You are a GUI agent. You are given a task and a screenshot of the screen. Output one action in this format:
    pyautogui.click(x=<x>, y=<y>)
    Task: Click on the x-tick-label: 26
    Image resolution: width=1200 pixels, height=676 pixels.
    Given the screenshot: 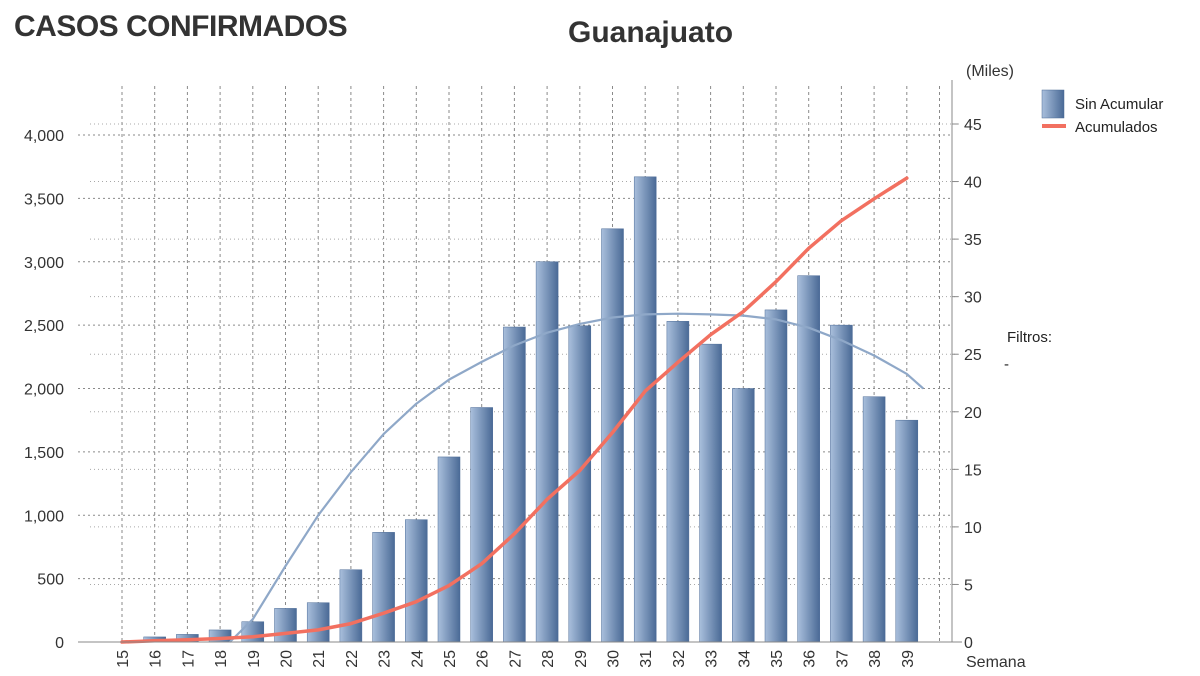 What is the action you would take?
    pyautogui.click(x=483, y=659)
    